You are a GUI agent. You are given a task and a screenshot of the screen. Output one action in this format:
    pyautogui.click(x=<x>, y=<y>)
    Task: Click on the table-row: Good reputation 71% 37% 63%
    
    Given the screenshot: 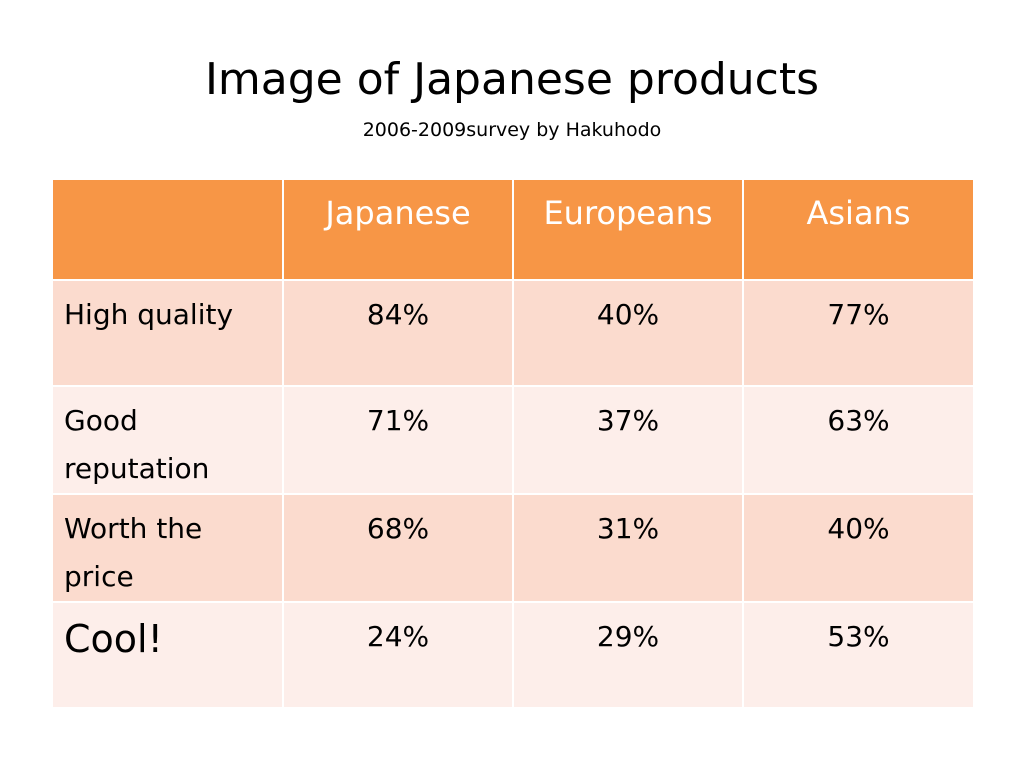 What is the action you would take?
    pyautogui.click(x=513, y=440)
    